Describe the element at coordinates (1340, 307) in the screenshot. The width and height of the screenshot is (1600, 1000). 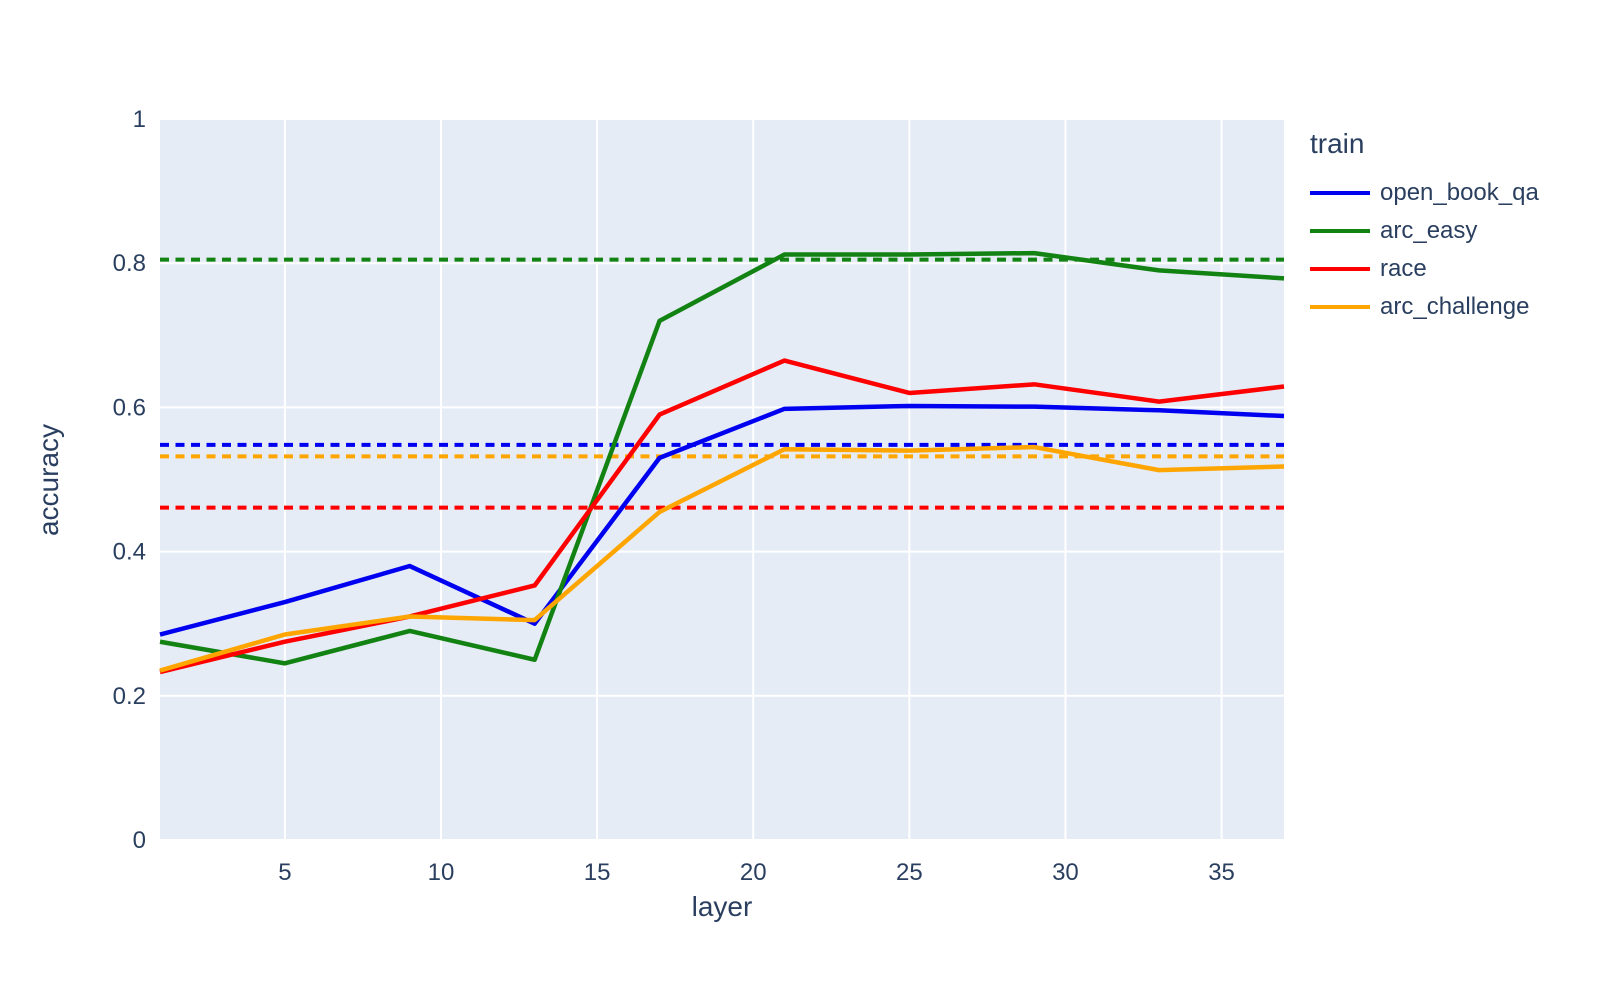
I see `legend-swatch-arc_challenge` at that location.